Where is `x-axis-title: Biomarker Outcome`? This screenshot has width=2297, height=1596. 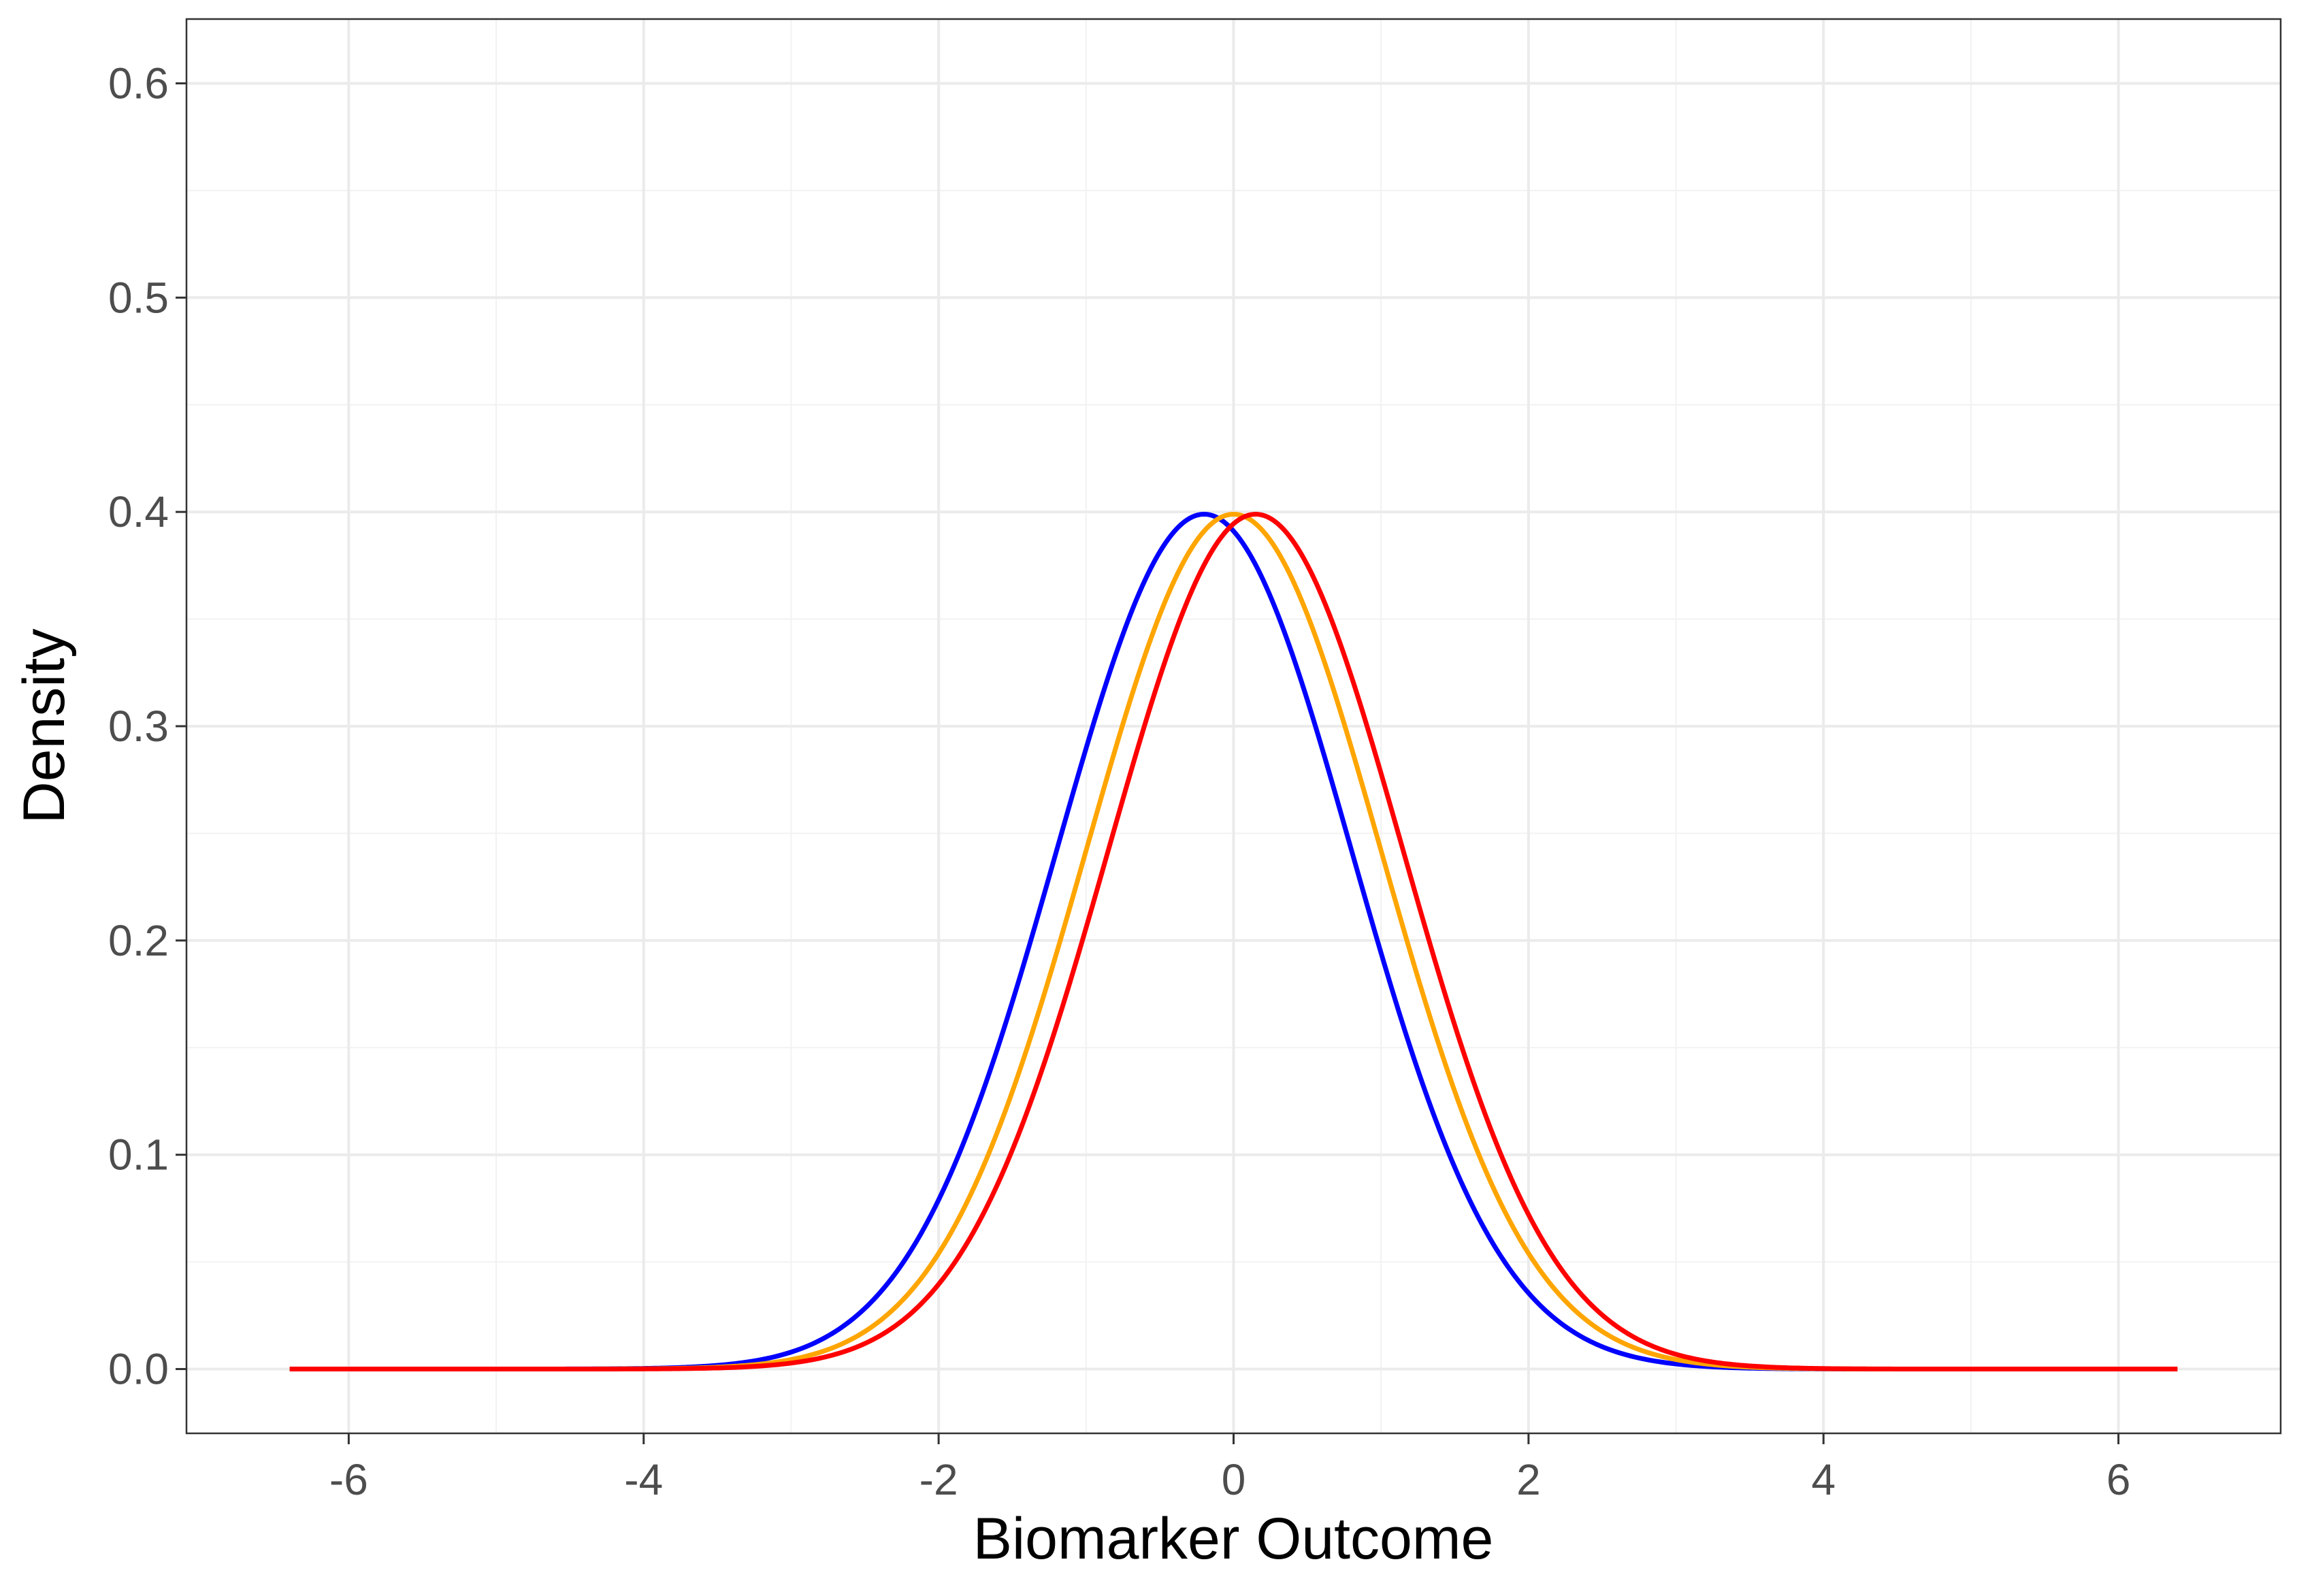 x-axis-title: Biomarker Outcome is located at coordinates (1233, 1539).